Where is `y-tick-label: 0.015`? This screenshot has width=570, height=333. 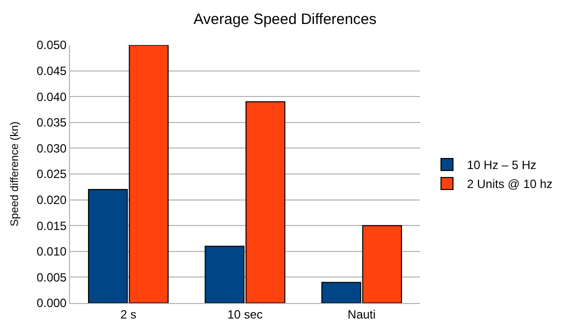 y-tick-label: 0.015 is located at coordinates (51, 225).